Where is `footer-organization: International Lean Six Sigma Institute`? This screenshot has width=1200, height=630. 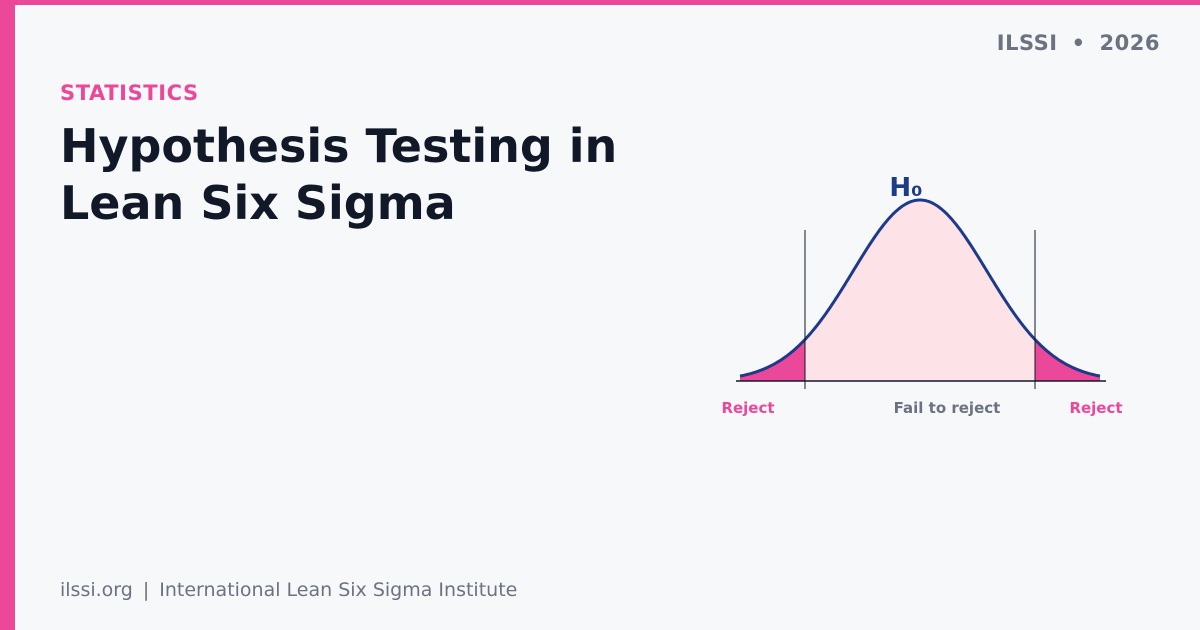
footer-organization: International Lean Six Sigma Institute is located at coordinates (338, 590).